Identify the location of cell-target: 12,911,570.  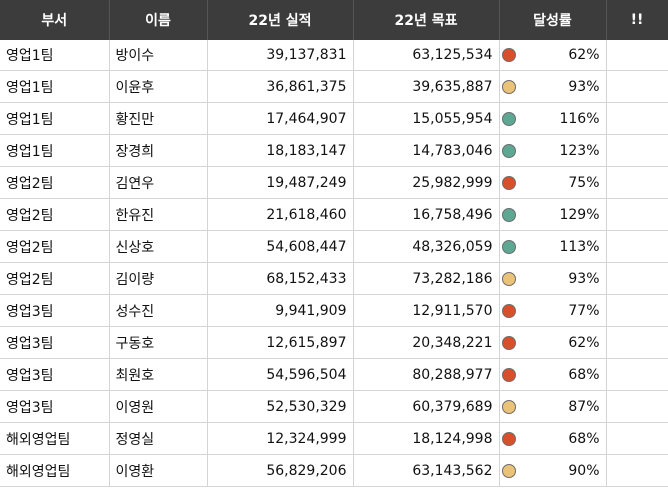
(426, 310).